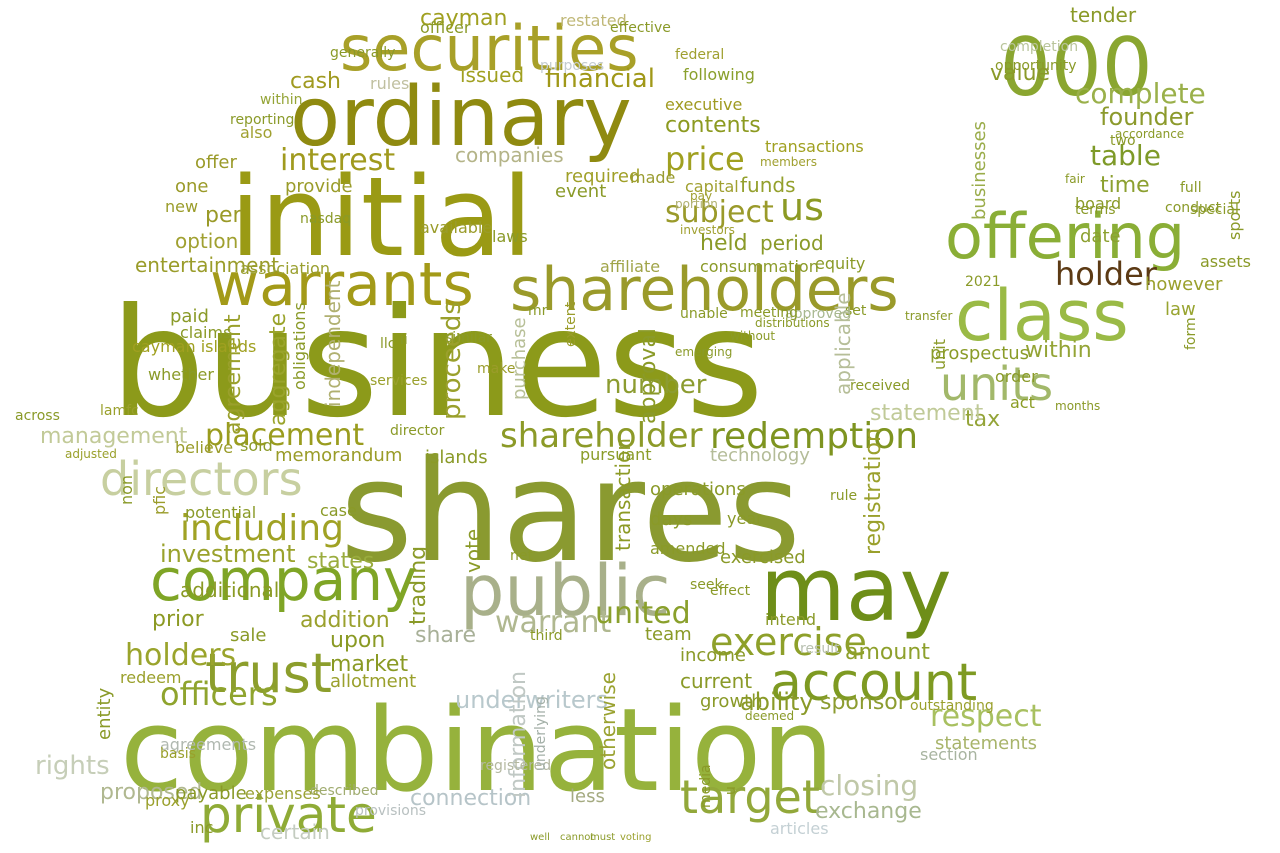 This screenshot has height=853, width=1280. I want to click on cloud-word: sold, so click(256, 445).